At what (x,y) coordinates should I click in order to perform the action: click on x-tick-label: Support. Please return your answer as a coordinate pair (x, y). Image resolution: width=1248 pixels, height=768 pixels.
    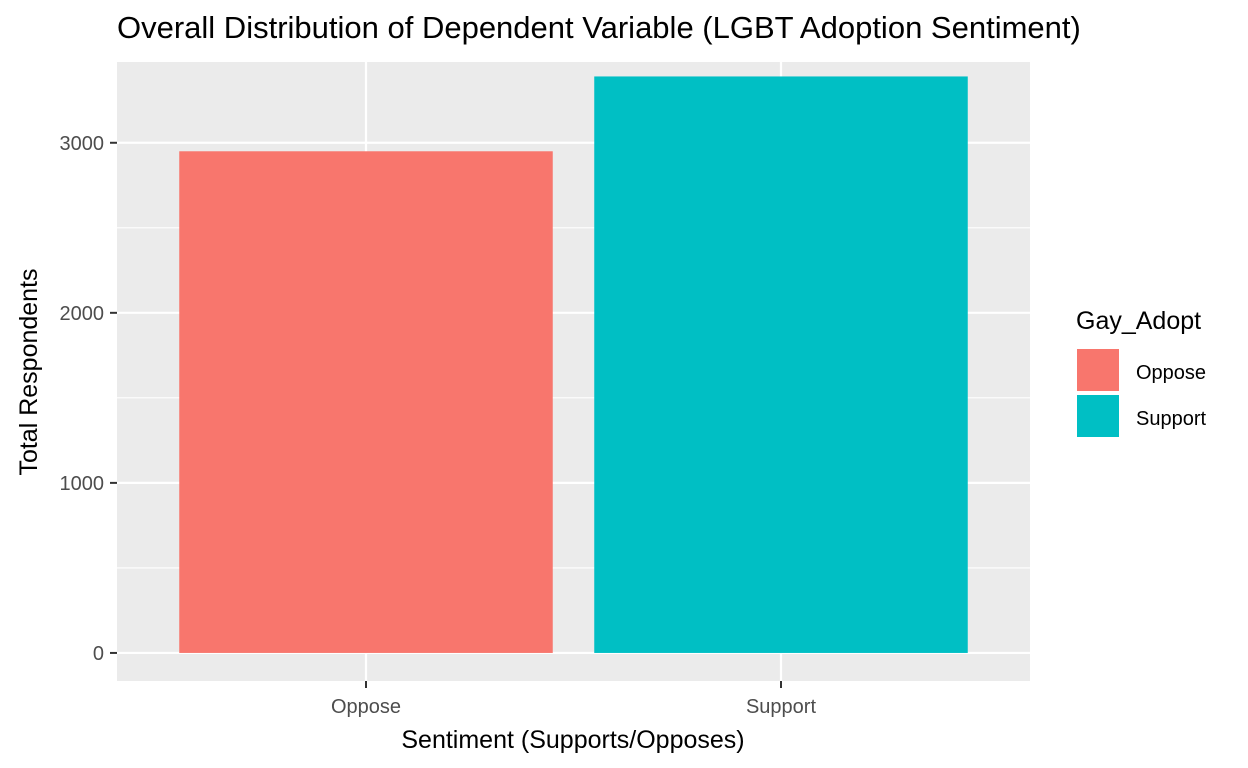
    Looking at the image, I should click on (781, 707).